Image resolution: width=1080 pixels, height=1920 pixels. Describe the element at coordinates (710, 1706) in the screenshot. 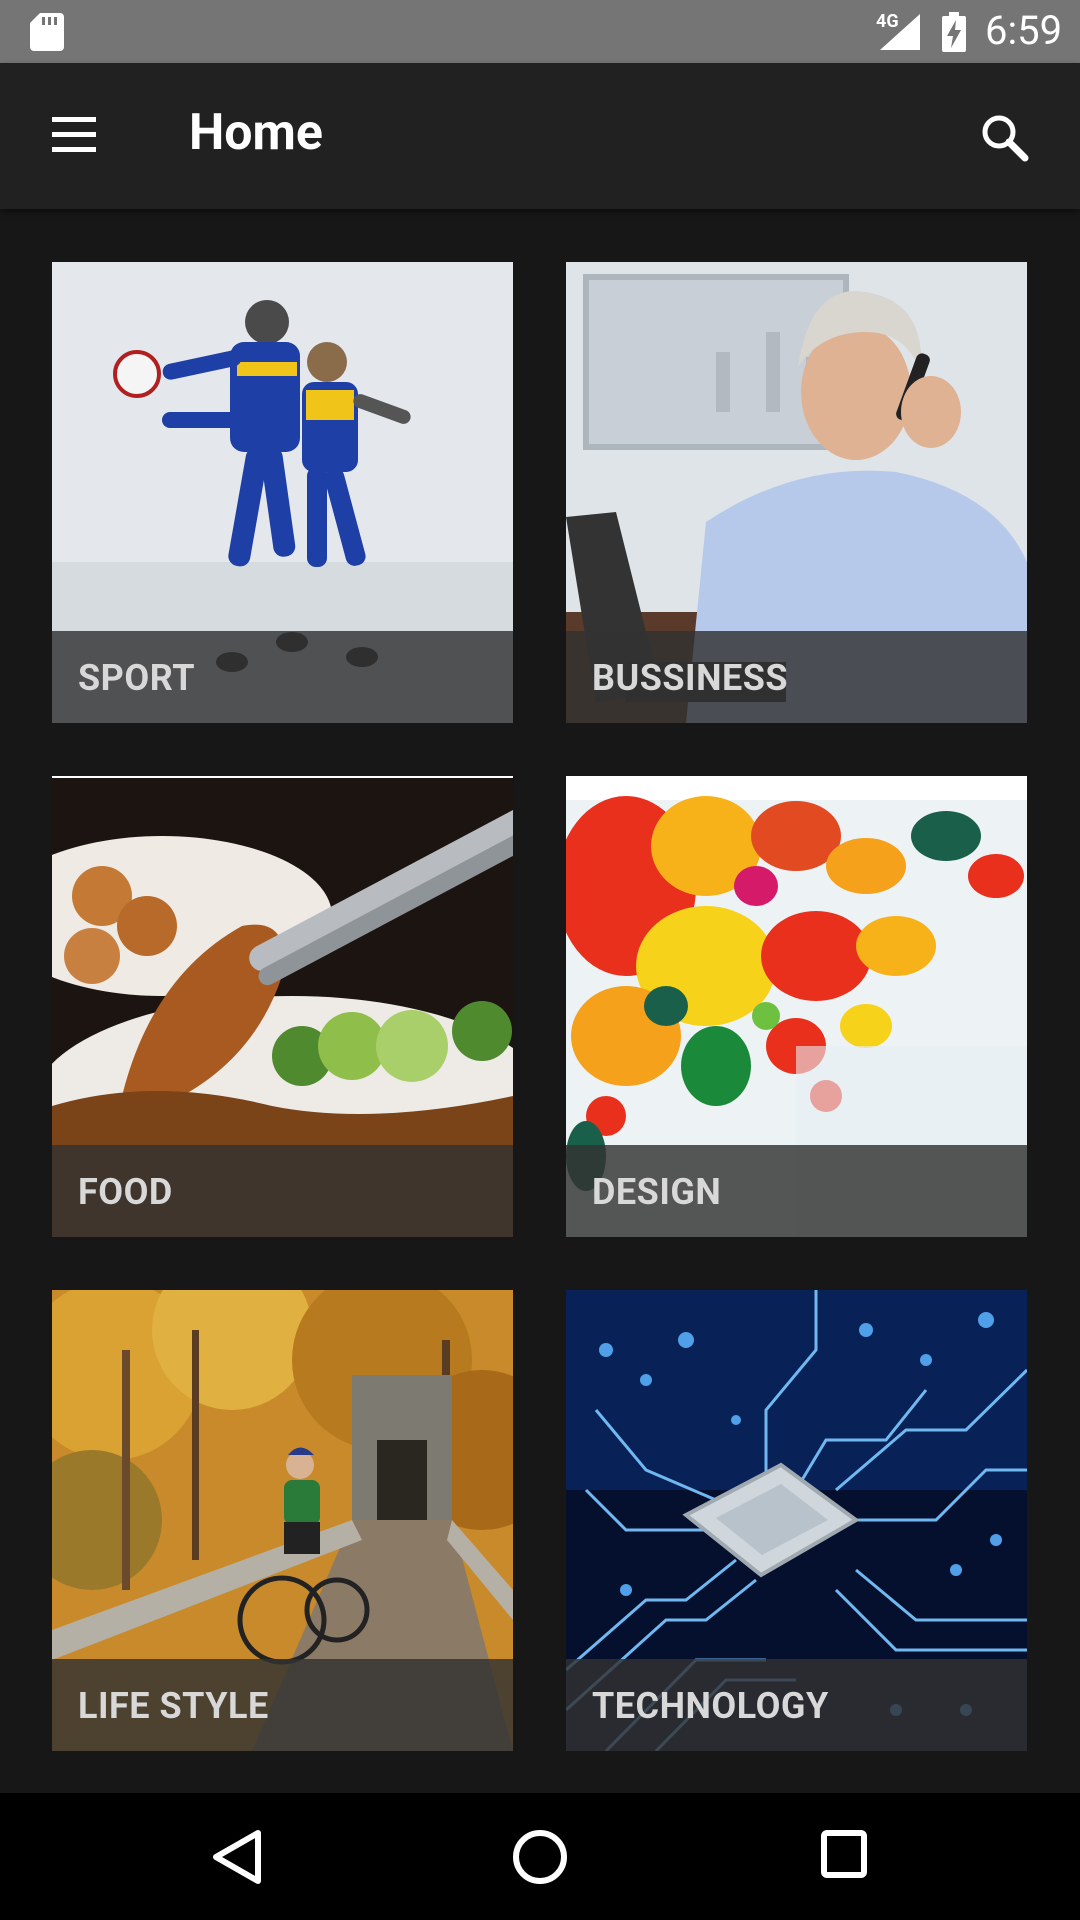

I see `category-label: TECHNOLOGY` at that location.